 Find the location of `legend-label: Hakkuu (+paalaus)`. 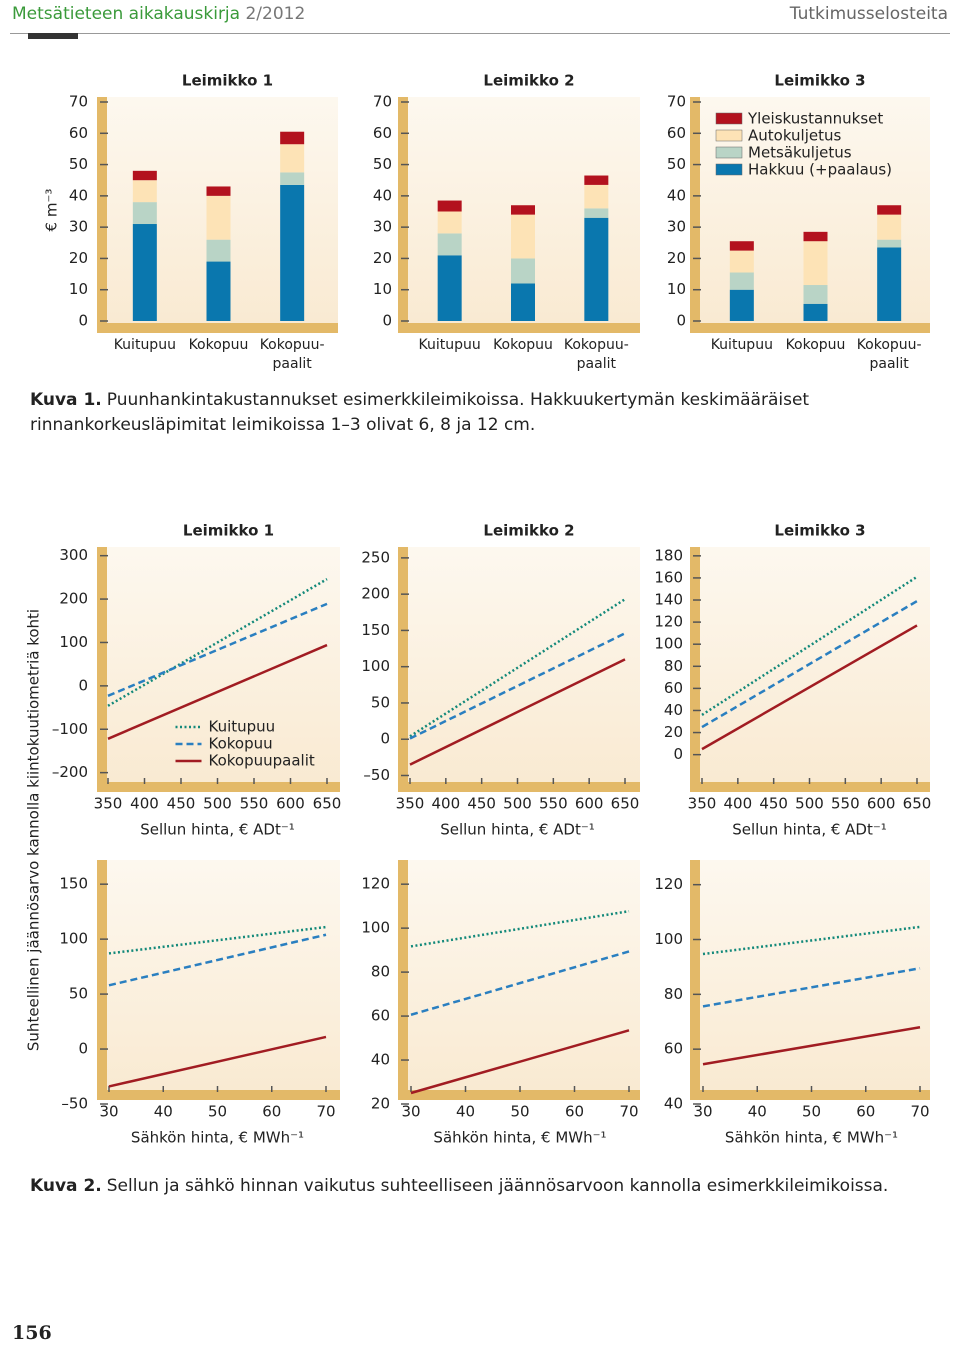

legend-label: Hakkuu (+paalaus) is located at coordinates (820, 170).